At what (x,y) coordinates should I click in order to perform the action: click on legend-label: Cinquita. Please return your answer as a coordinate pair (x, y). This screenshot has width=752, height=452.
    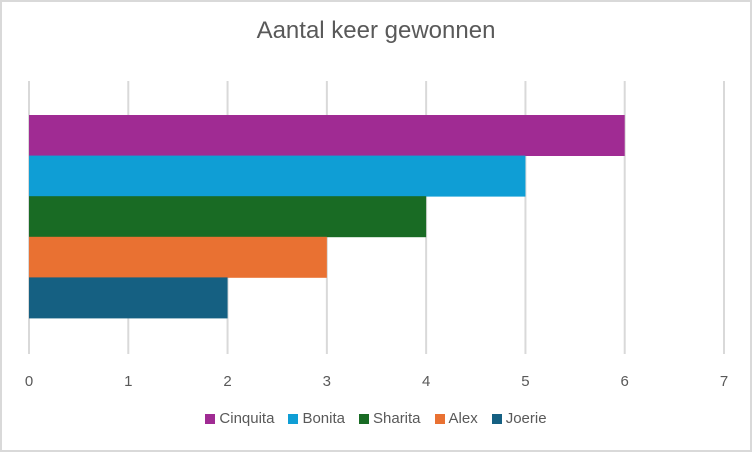
    Looking at the image, I should click on (247, 418).